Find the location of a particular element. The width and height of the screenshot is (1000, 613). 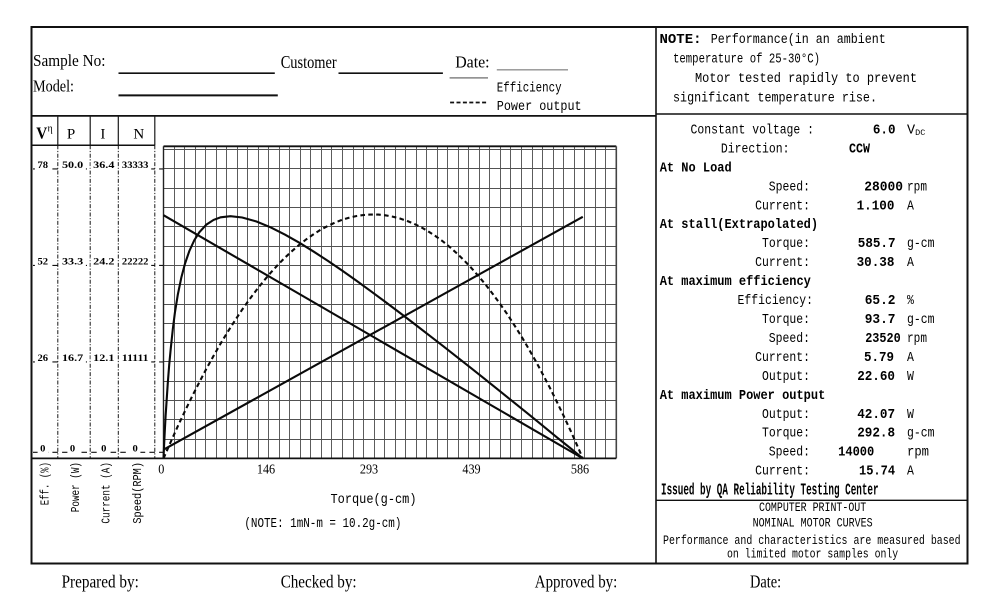

svg-text: NOTE: is located at coordinates (681, 40).